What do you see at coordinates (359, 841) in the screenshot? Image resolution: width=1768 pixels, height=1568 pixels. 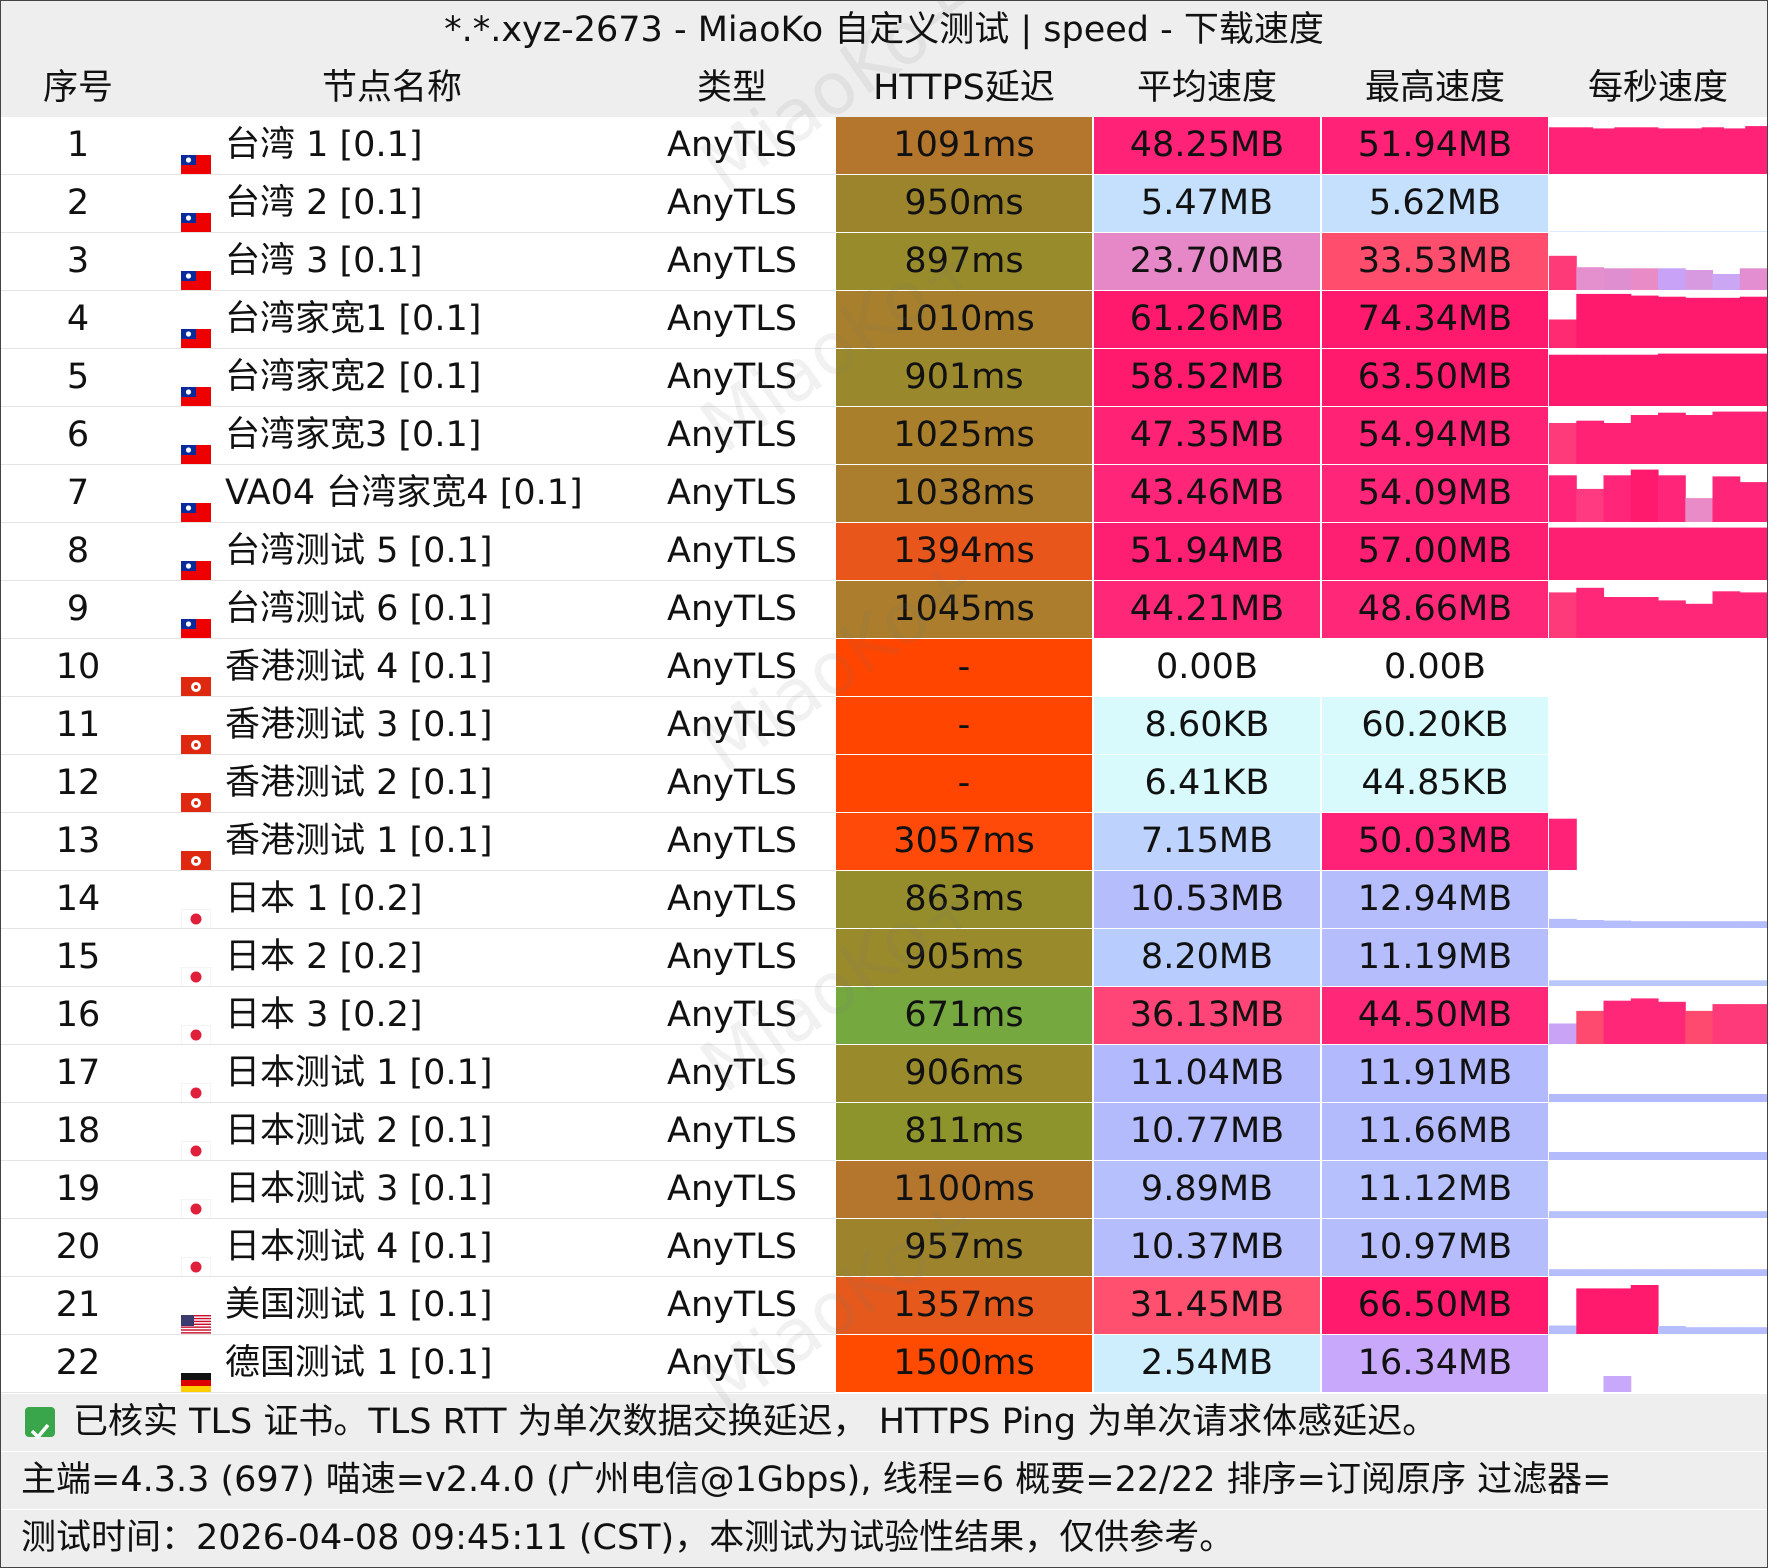 I see `node-name: 香港测试 1 [0.1]` at bounding box center [359, 841].